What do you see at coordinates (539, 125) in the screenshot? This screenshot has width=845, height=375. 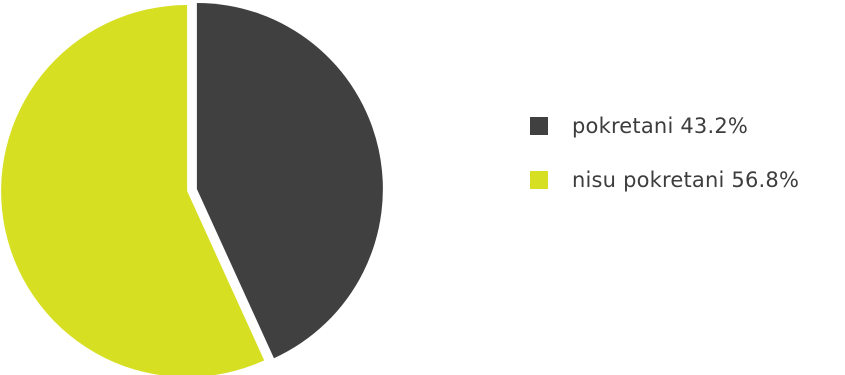 I see `legend-swatch-pokretani` at bounding box center [539, 125].